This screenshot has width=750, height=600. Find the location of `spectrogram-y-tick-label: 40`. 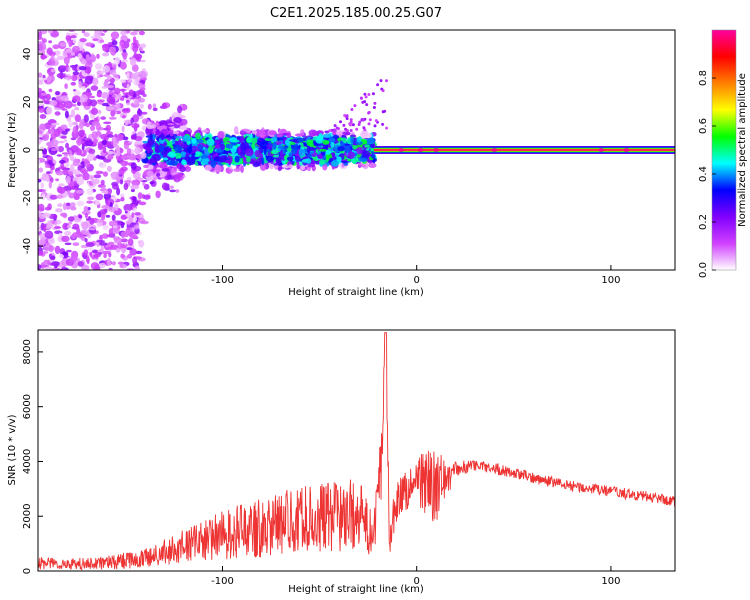

spectrogram-y-tick-label: 40 is located at coordinates (27, 54).